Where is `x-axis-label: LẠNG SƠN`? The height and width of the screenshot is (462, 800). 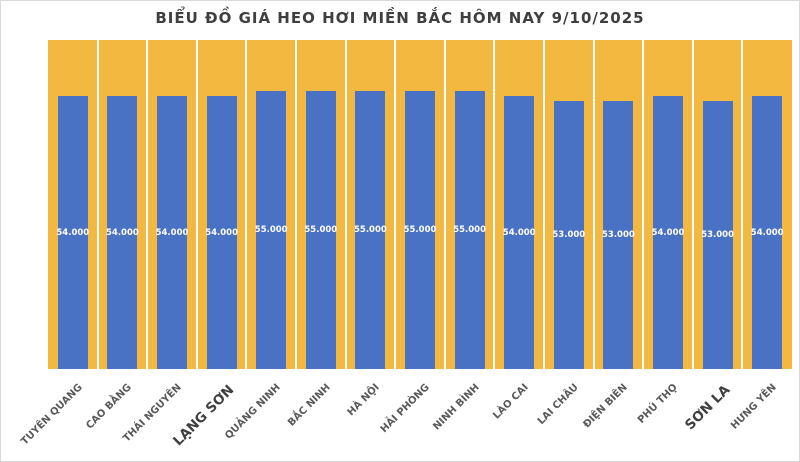
x-axis-label: LẠNG SƠN is located at coordinates (203, 416).